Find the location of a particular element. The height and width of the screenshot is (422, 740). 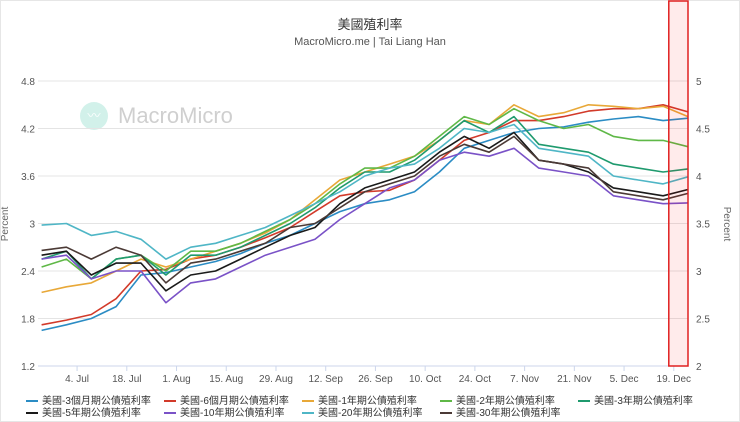

y-tick-label-left: 2.4 is located at coordinates (28, 272).